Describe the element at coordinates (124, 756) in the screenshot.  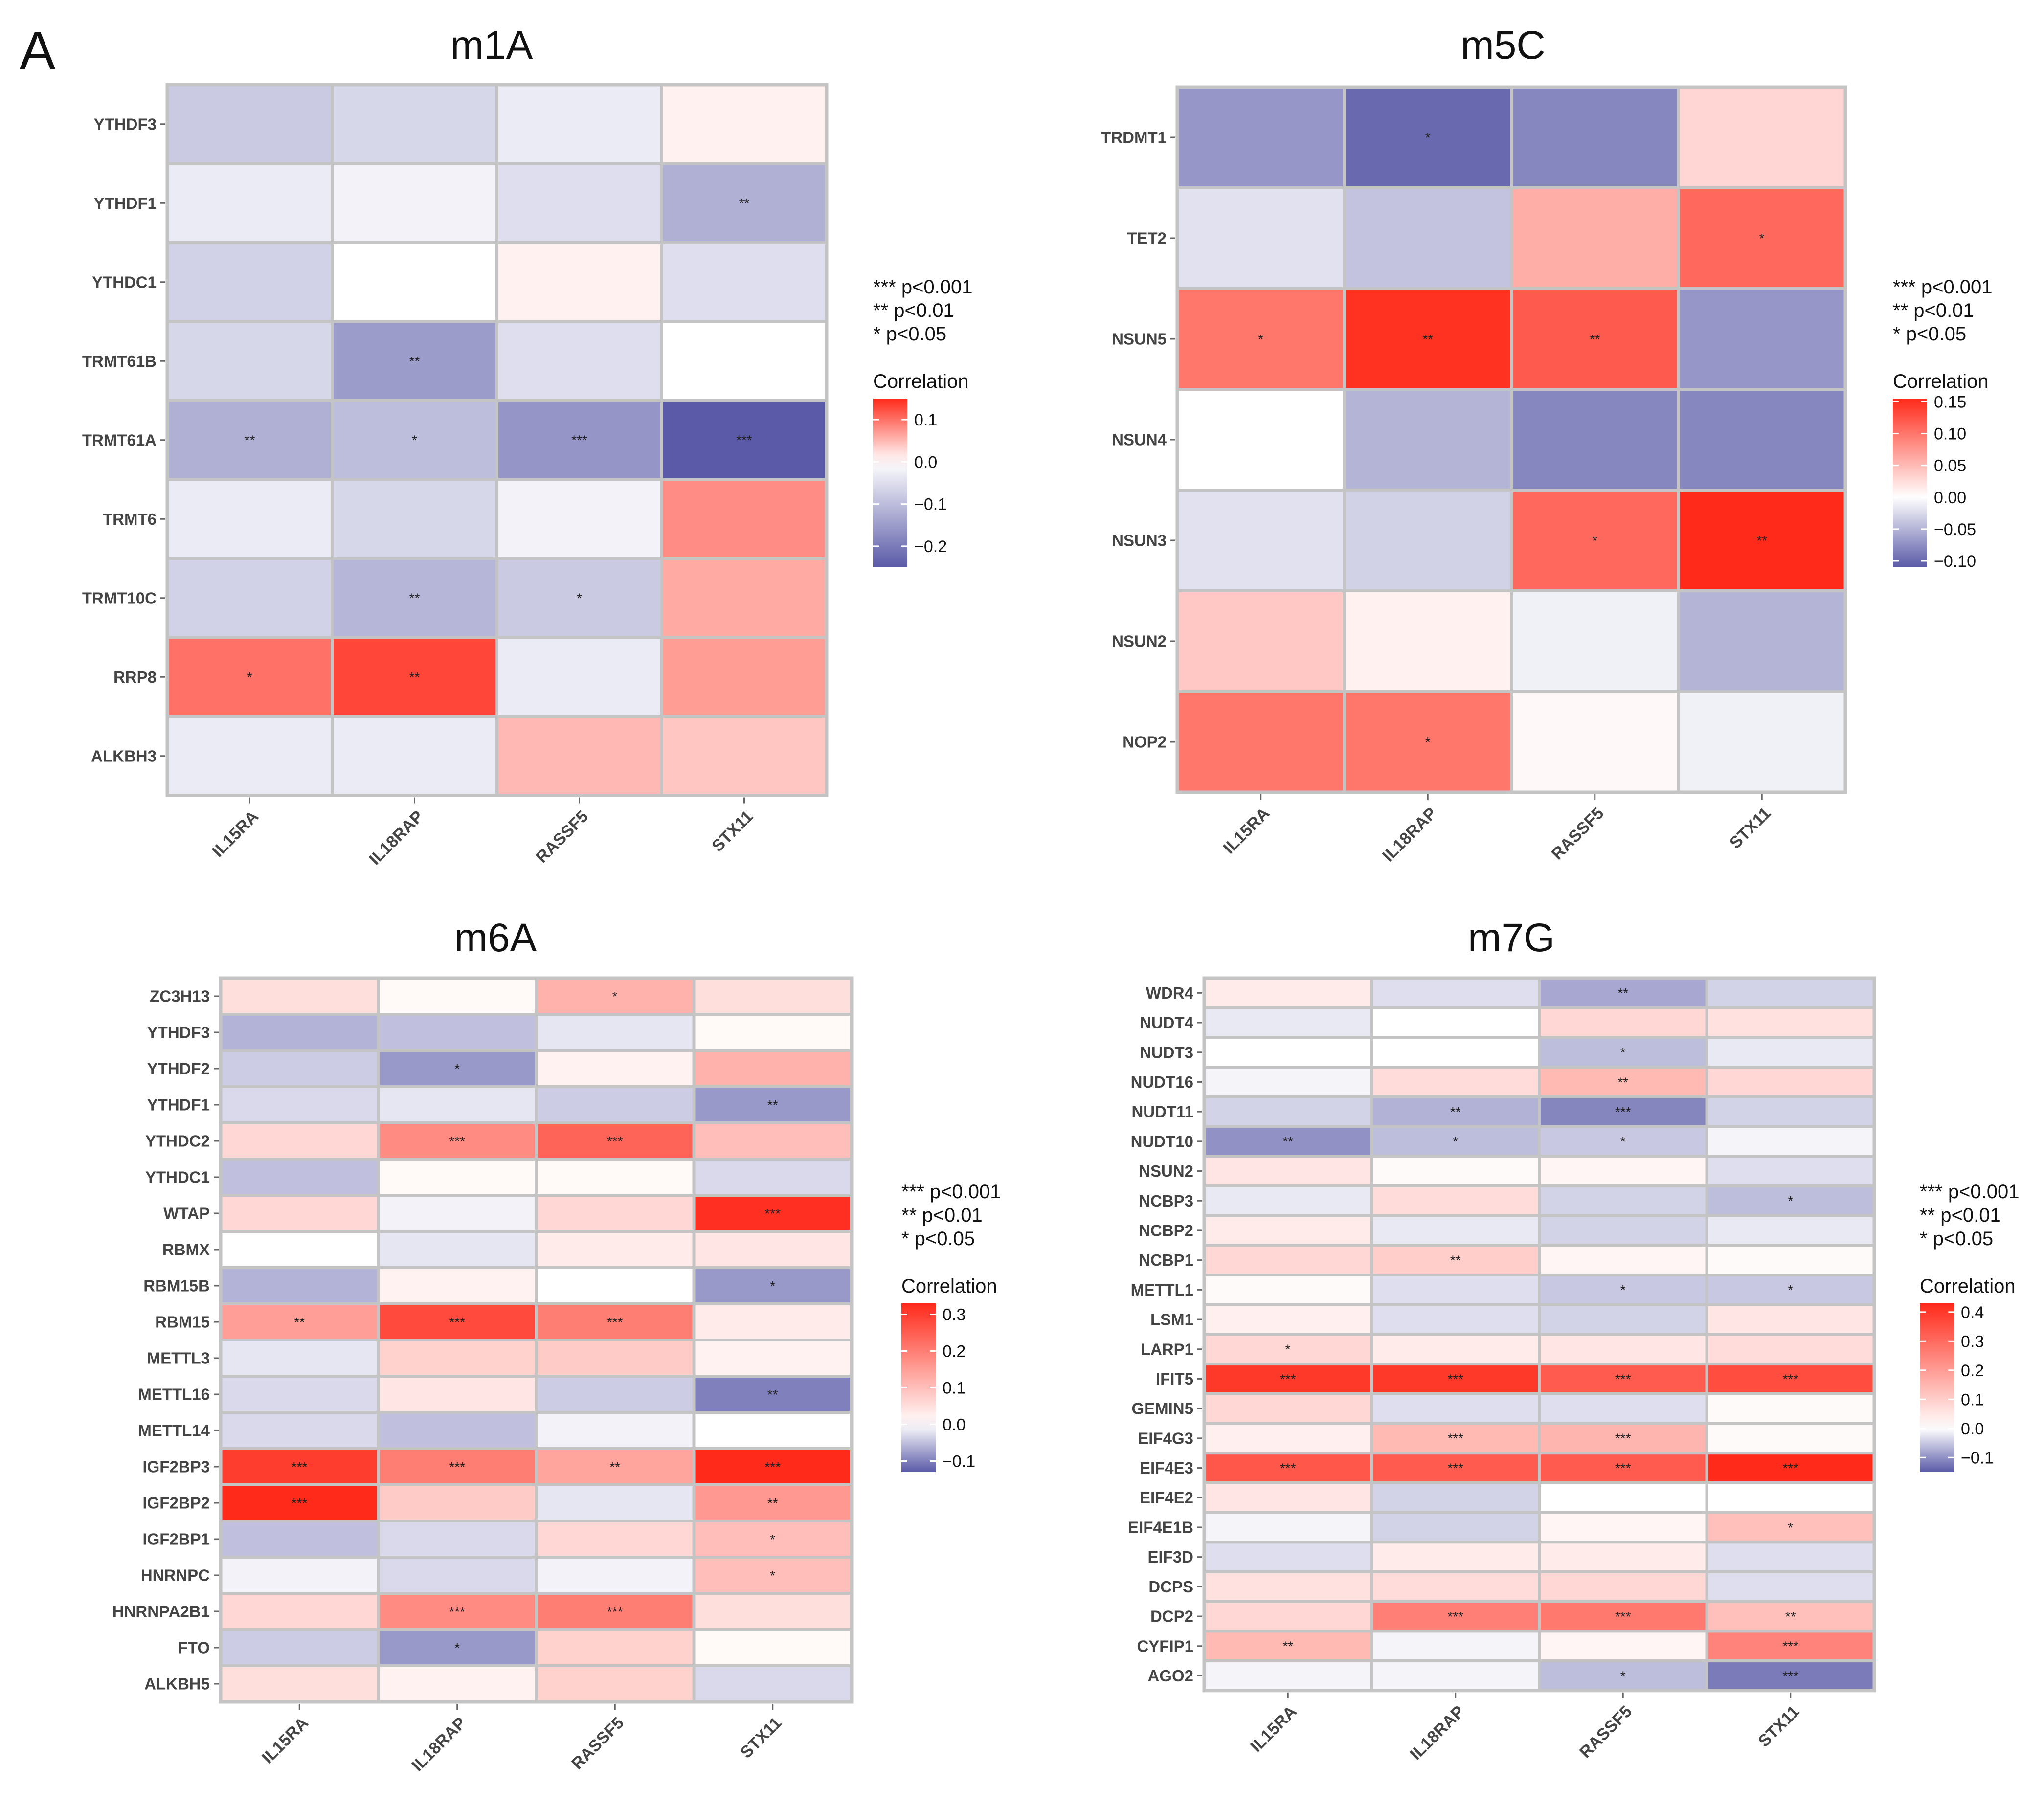
I see `row-label: ALKBH3` at that location.